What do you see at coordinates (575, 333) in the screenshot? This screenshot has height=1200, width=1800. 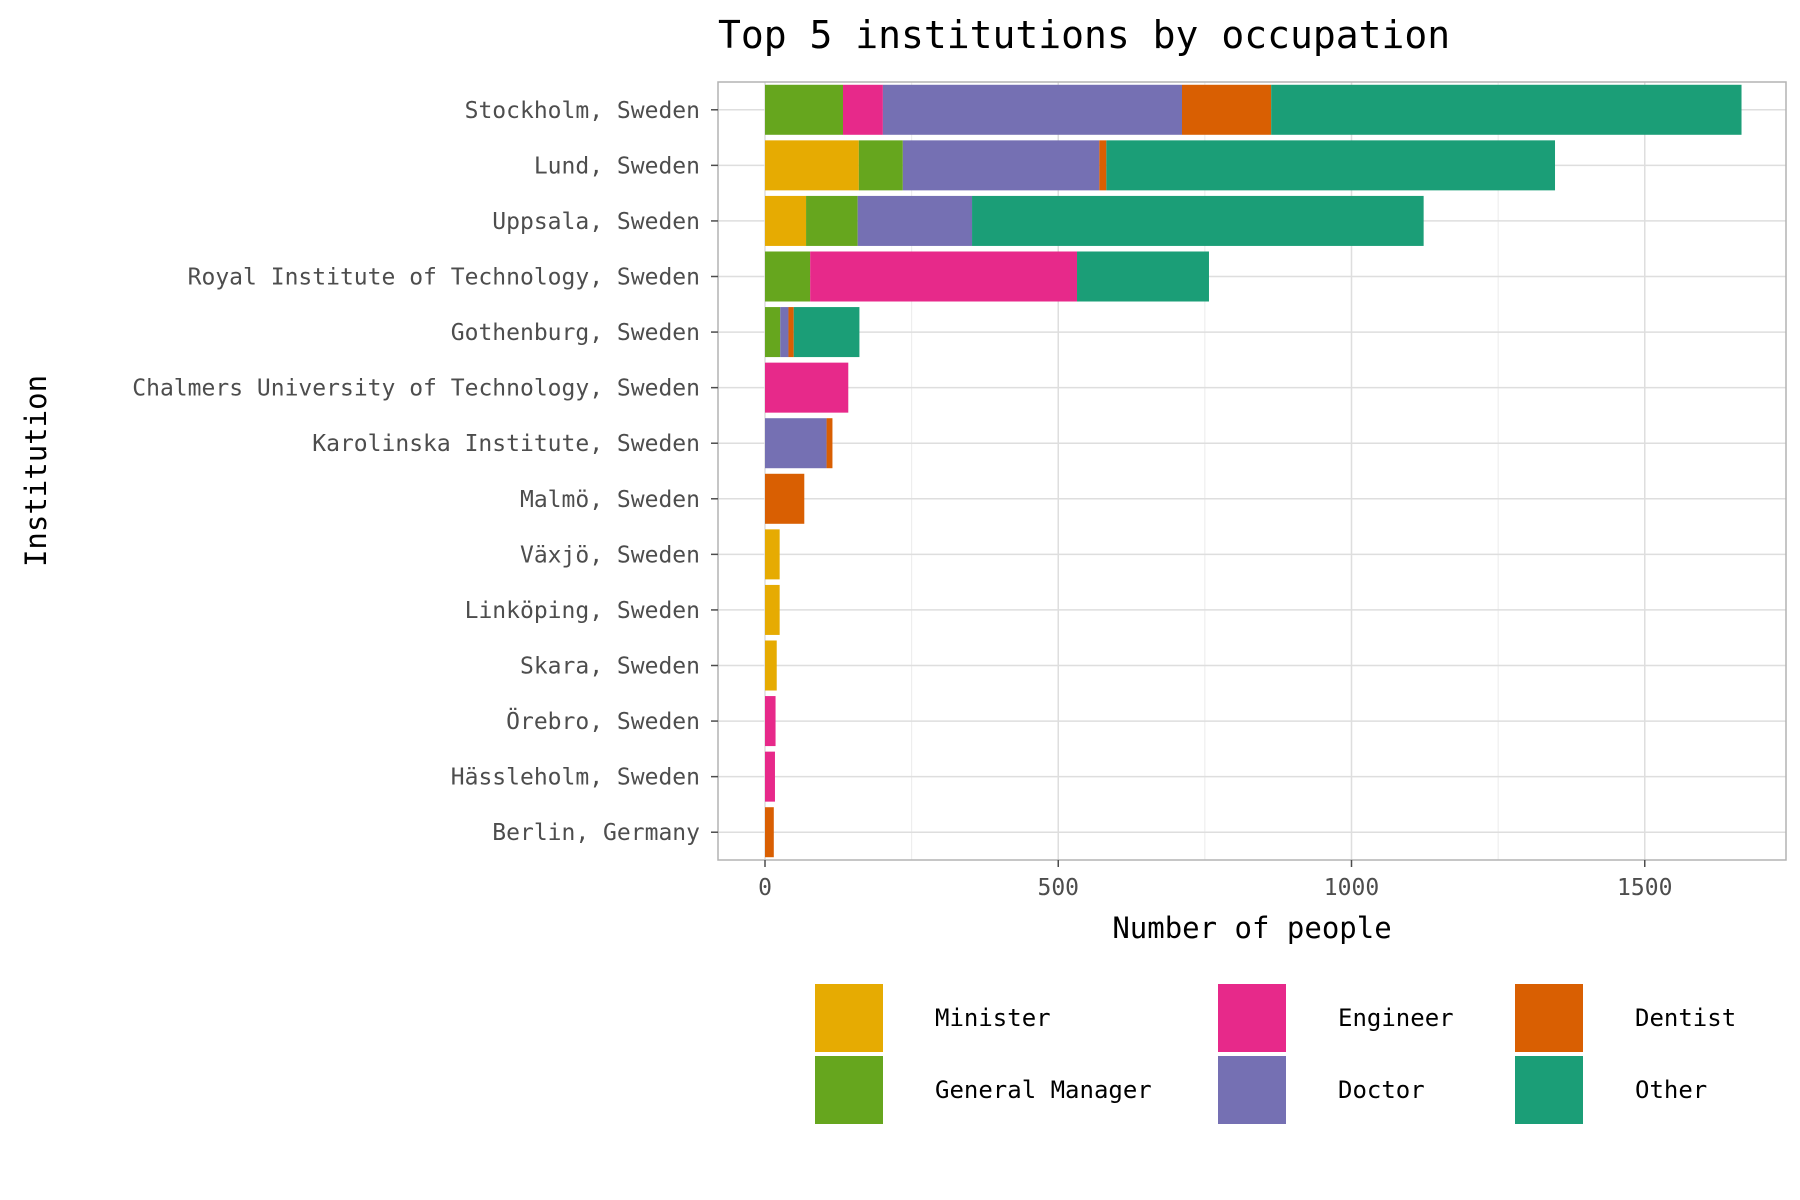 I see `y-tick-label-gothenburg-sweden: Gothenburg, Sweden` at bounding box center [575, 333].